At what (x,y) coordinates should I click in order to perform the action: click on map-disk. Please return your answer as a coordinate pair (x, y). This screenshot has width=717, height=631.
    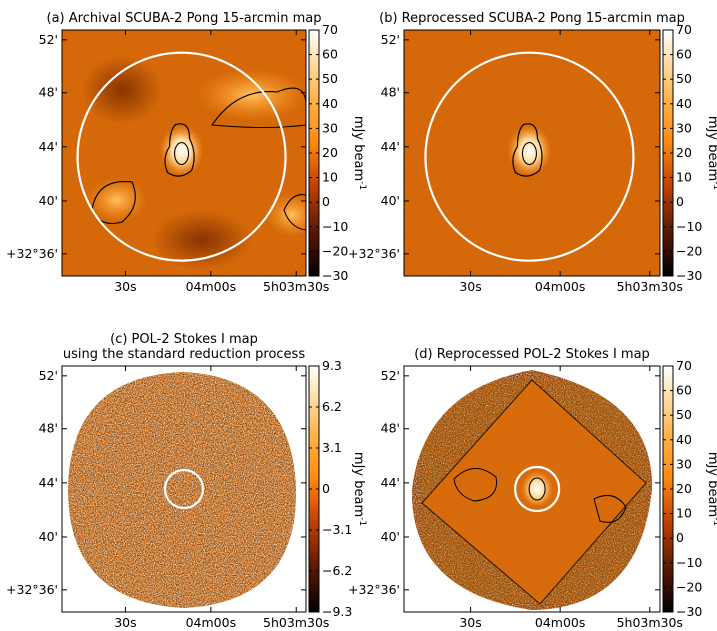
    Looking at the image, I should click on (182, 490).